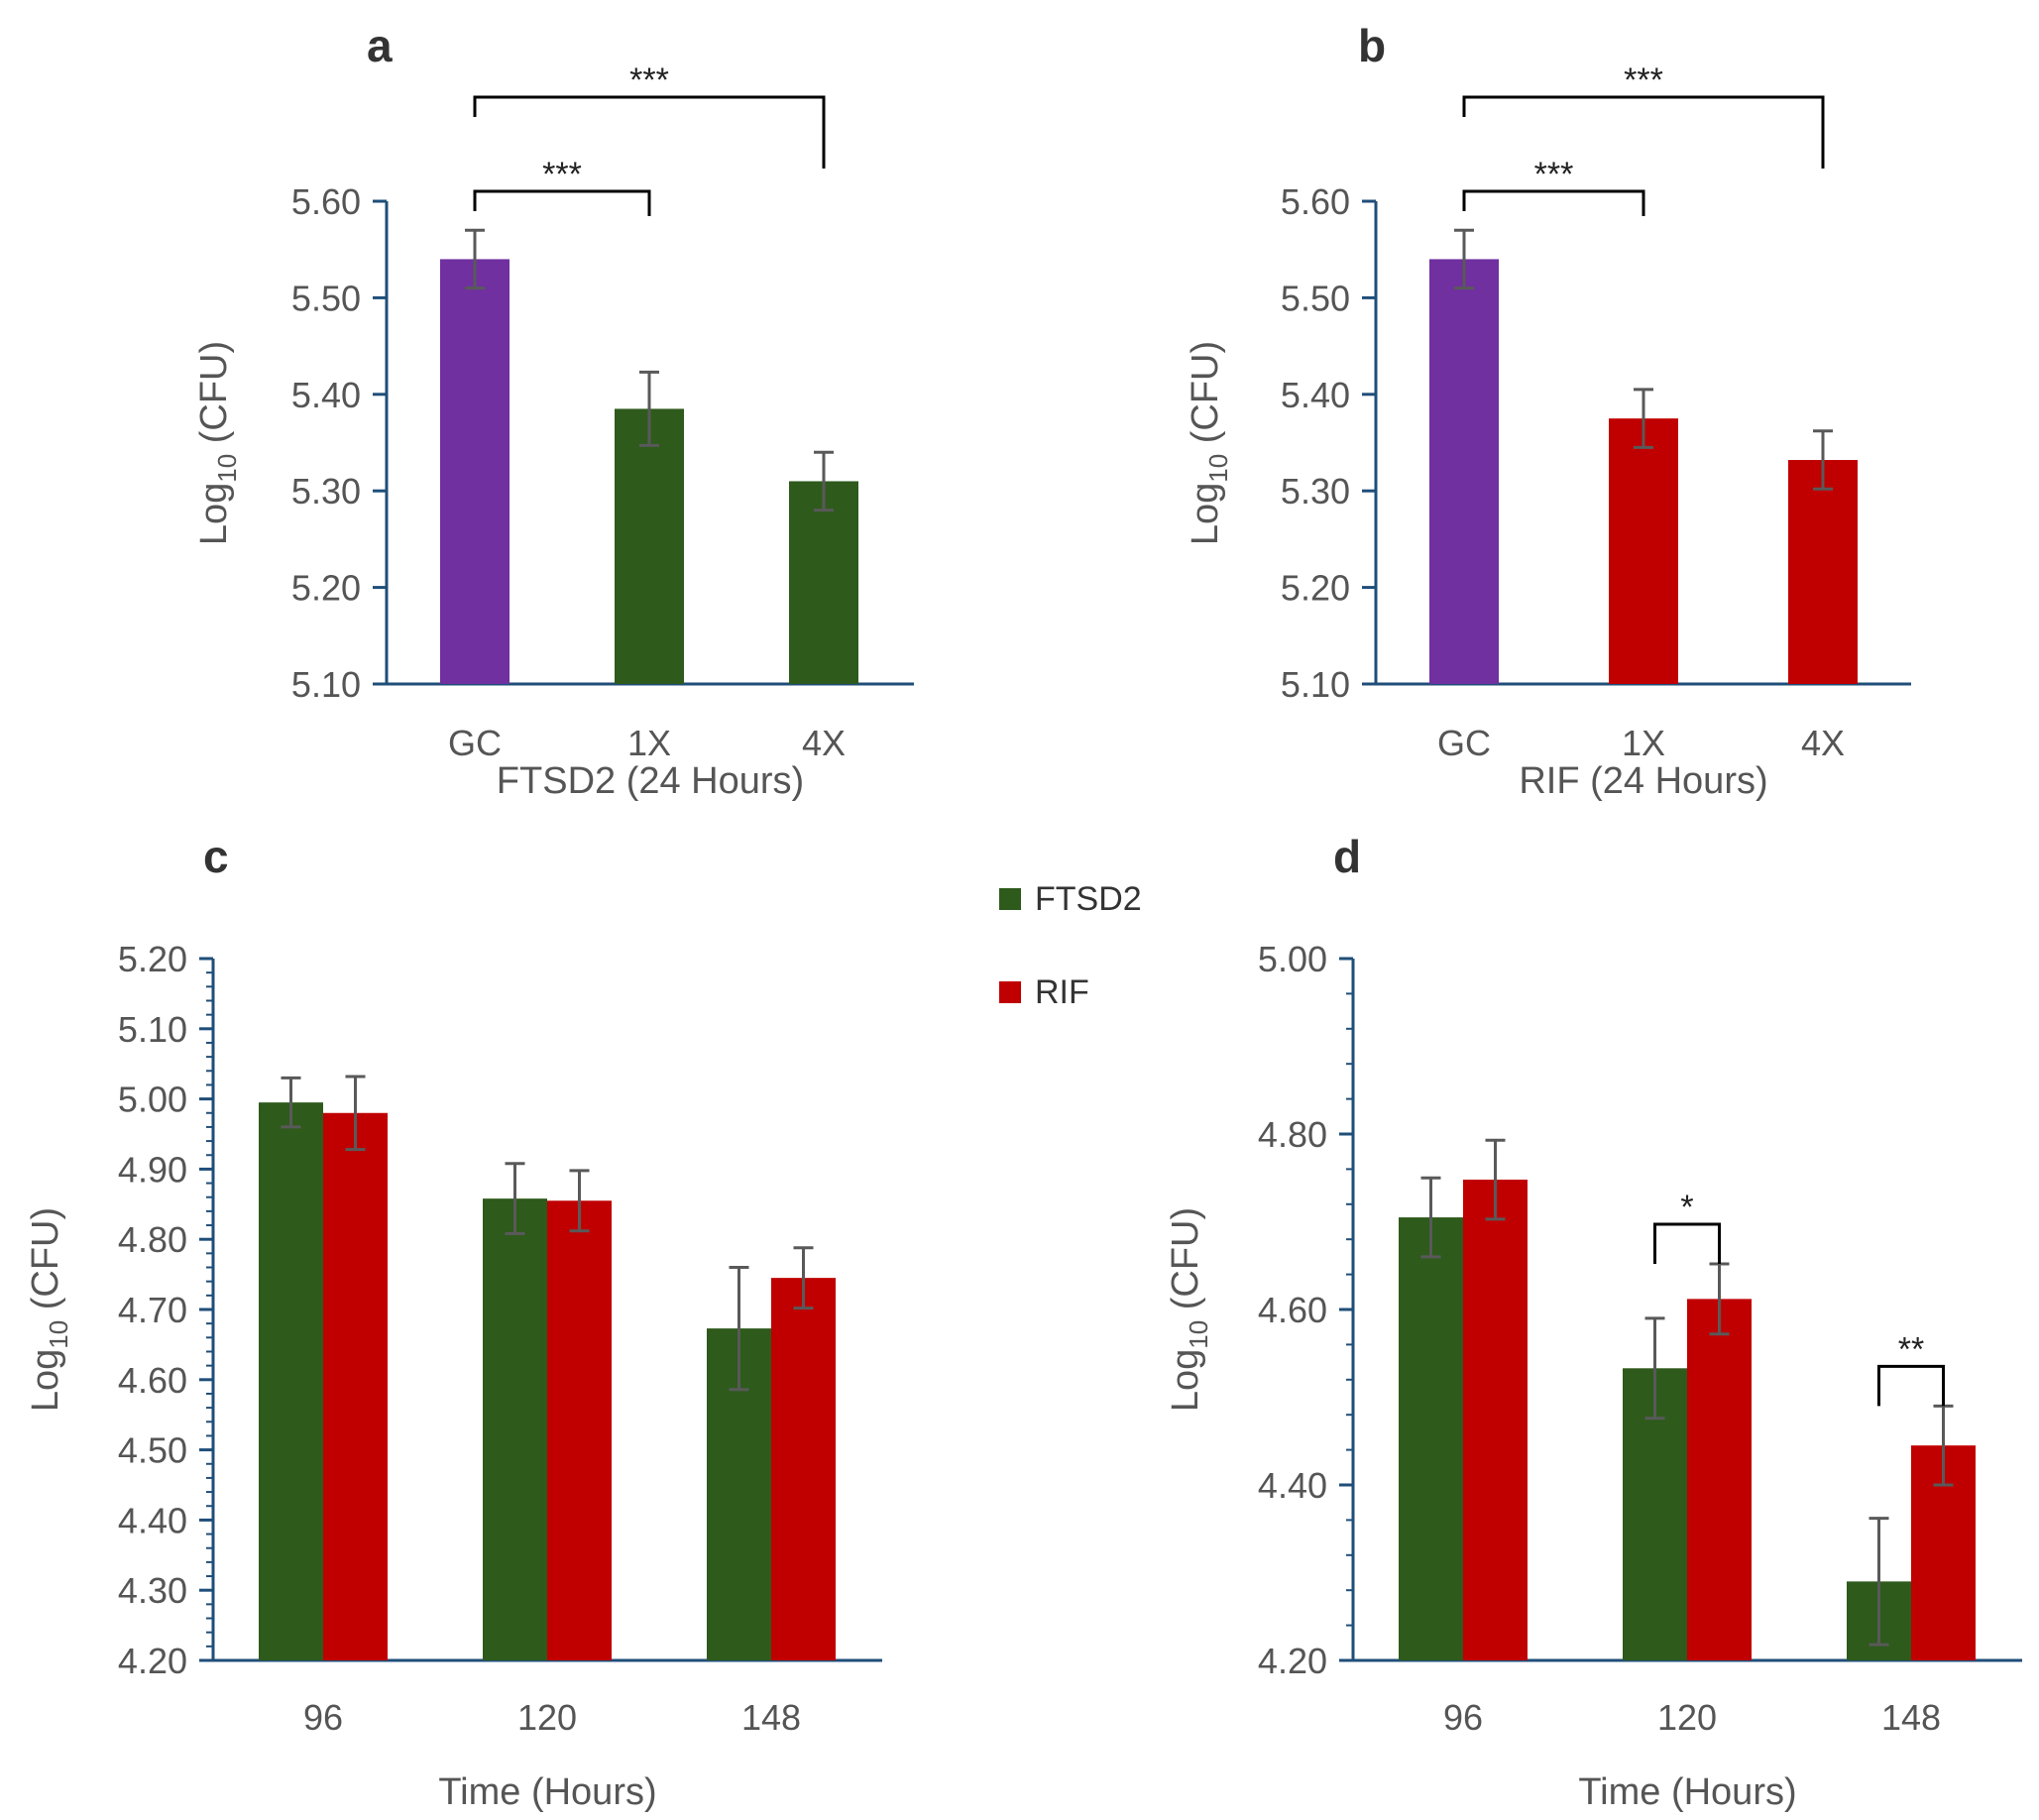 The image size is (2039, 1820). I want to click on panel-letter-d: d, so click(1347, 856).